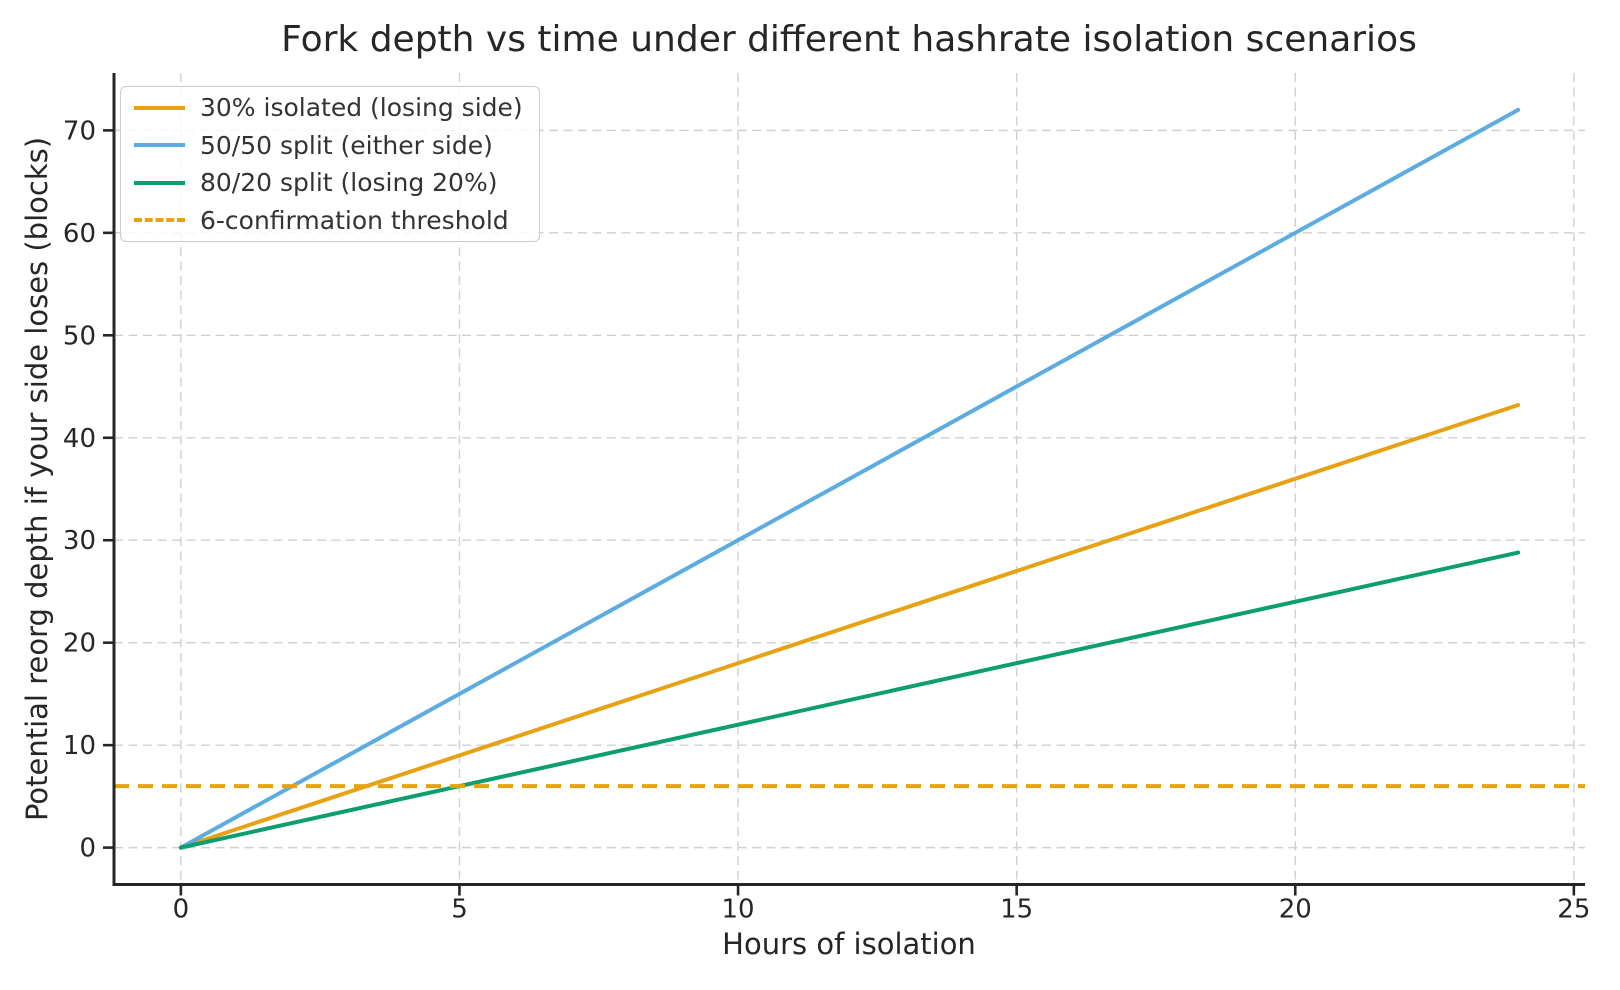 The width and height of the screenshot is (1620, 990). I want to click on x-tick-label: 0, so click(181, 910).